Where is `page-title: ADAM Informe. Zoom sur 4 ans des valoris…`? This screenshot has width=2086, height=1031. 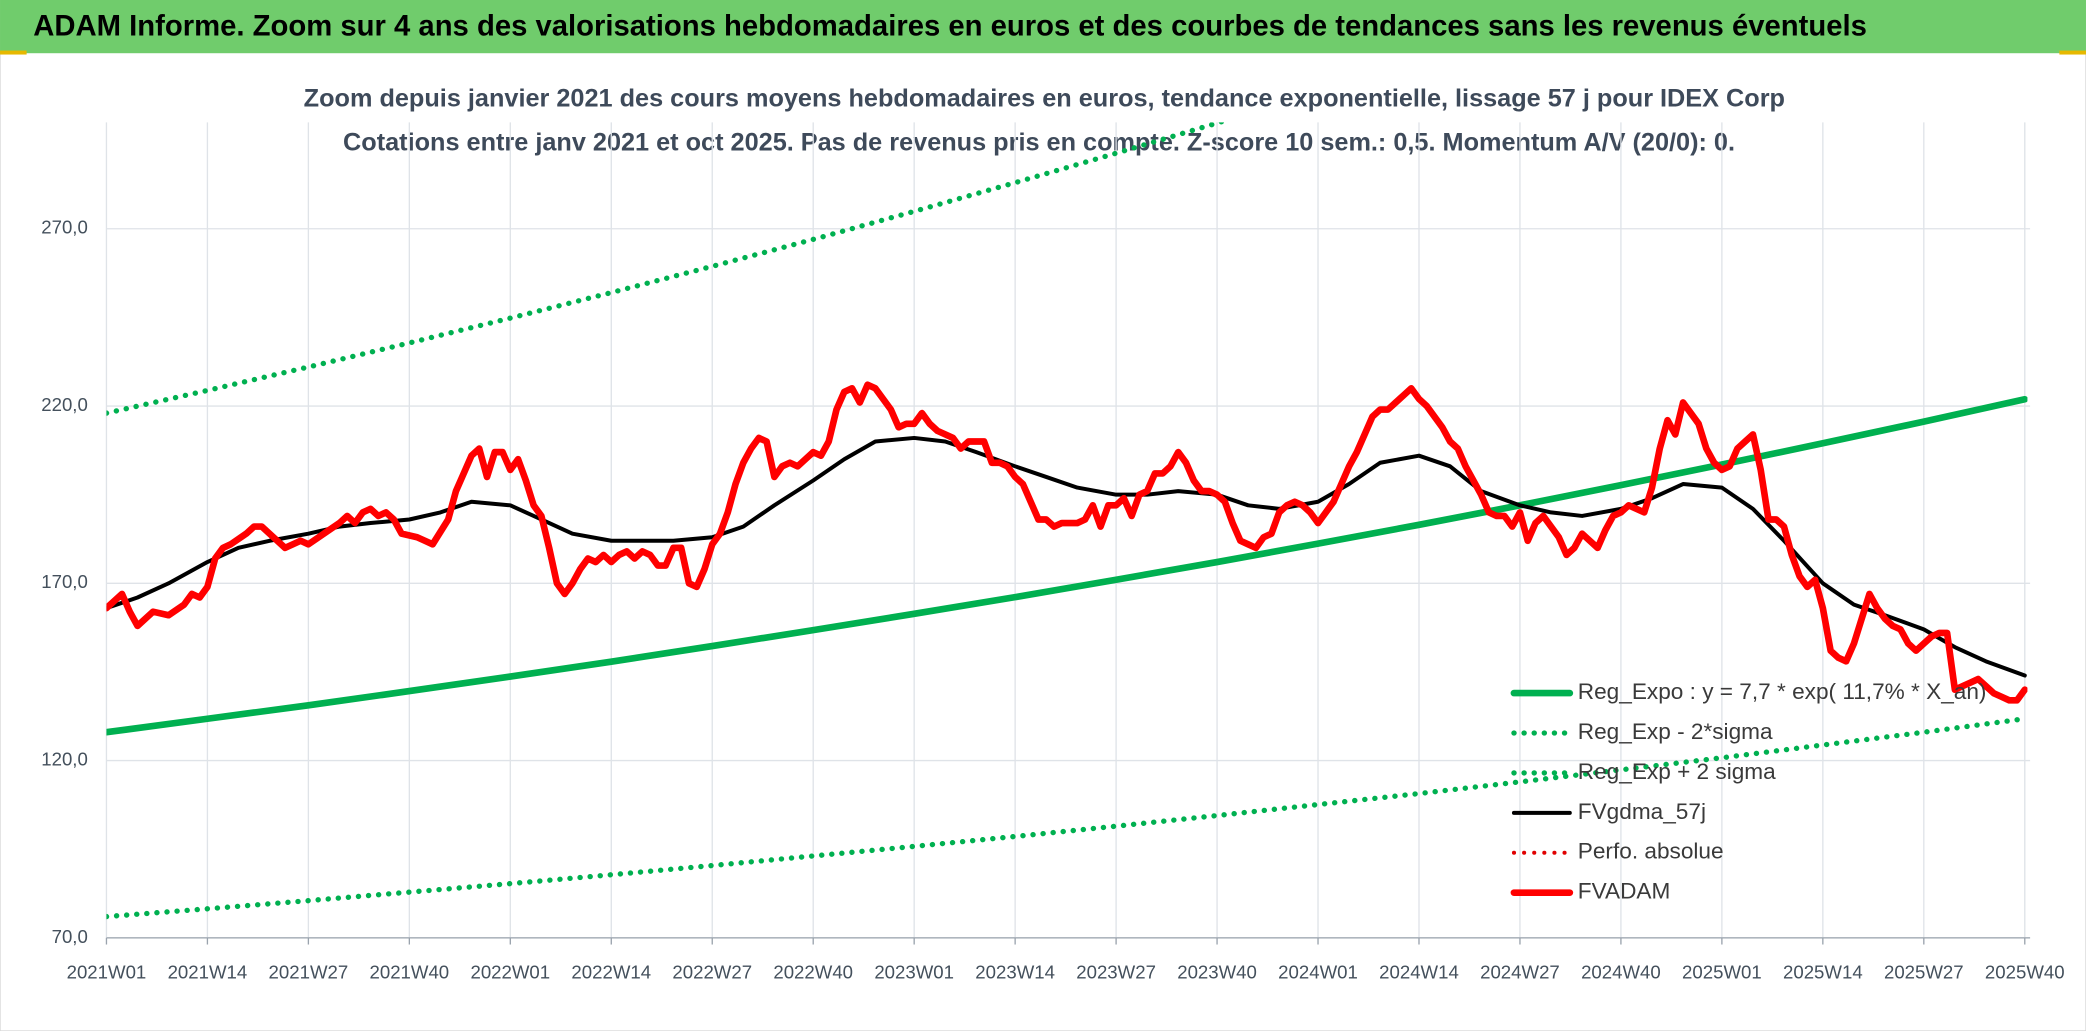
page-title: ADAM Informe. Zoom sur 4 ans des valoris… is located at coordinates (950, 27).